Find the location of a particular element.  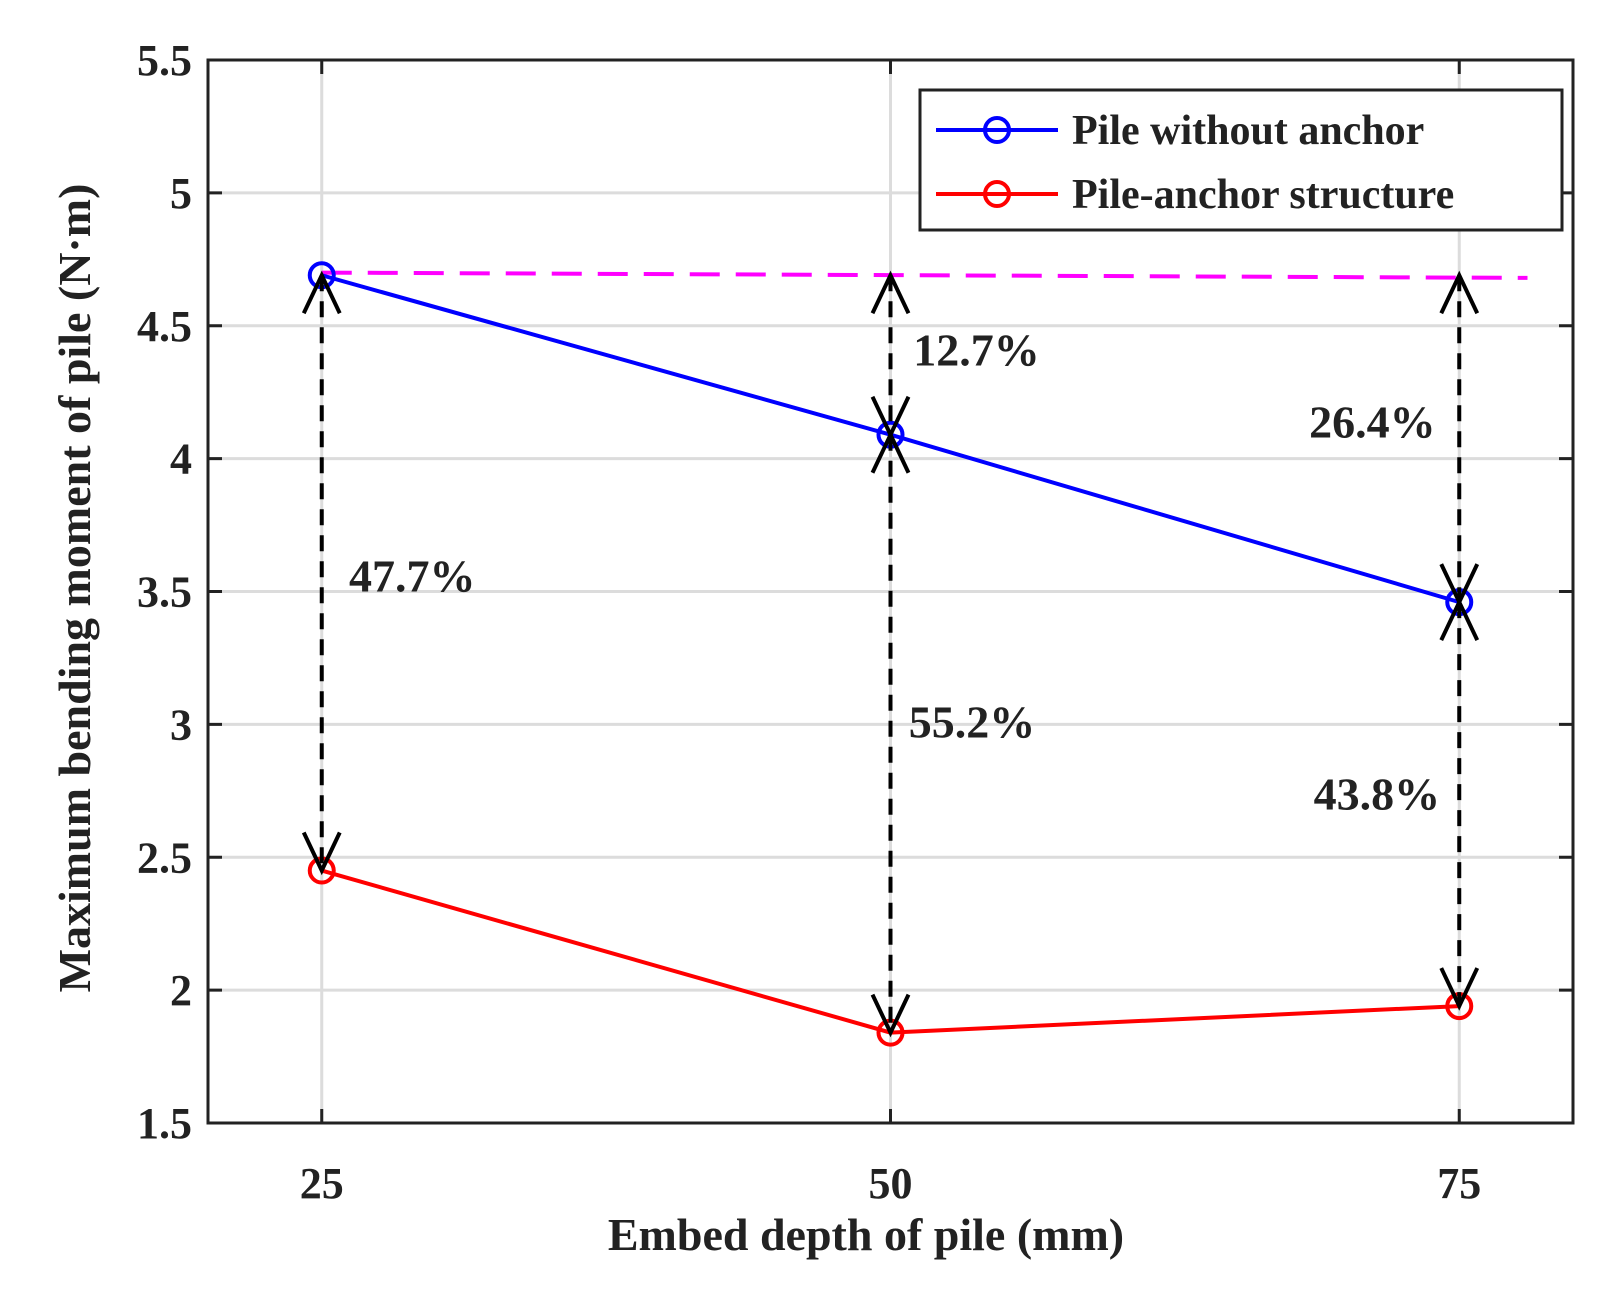

legend-item: Pile-anchor structure is located at coordinates (1195, 195).